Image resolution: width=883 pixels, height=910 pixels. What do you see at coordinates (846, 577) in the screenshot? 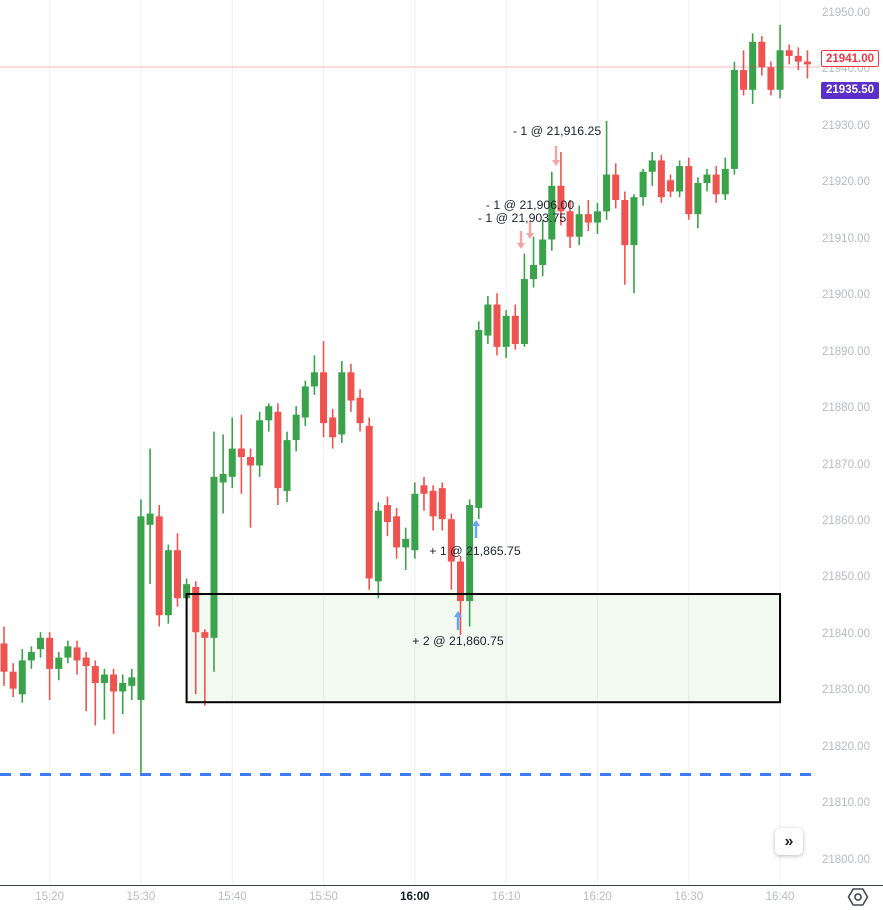
I see `price-axis-label: 21850.00` at bounding box center [846, 577].